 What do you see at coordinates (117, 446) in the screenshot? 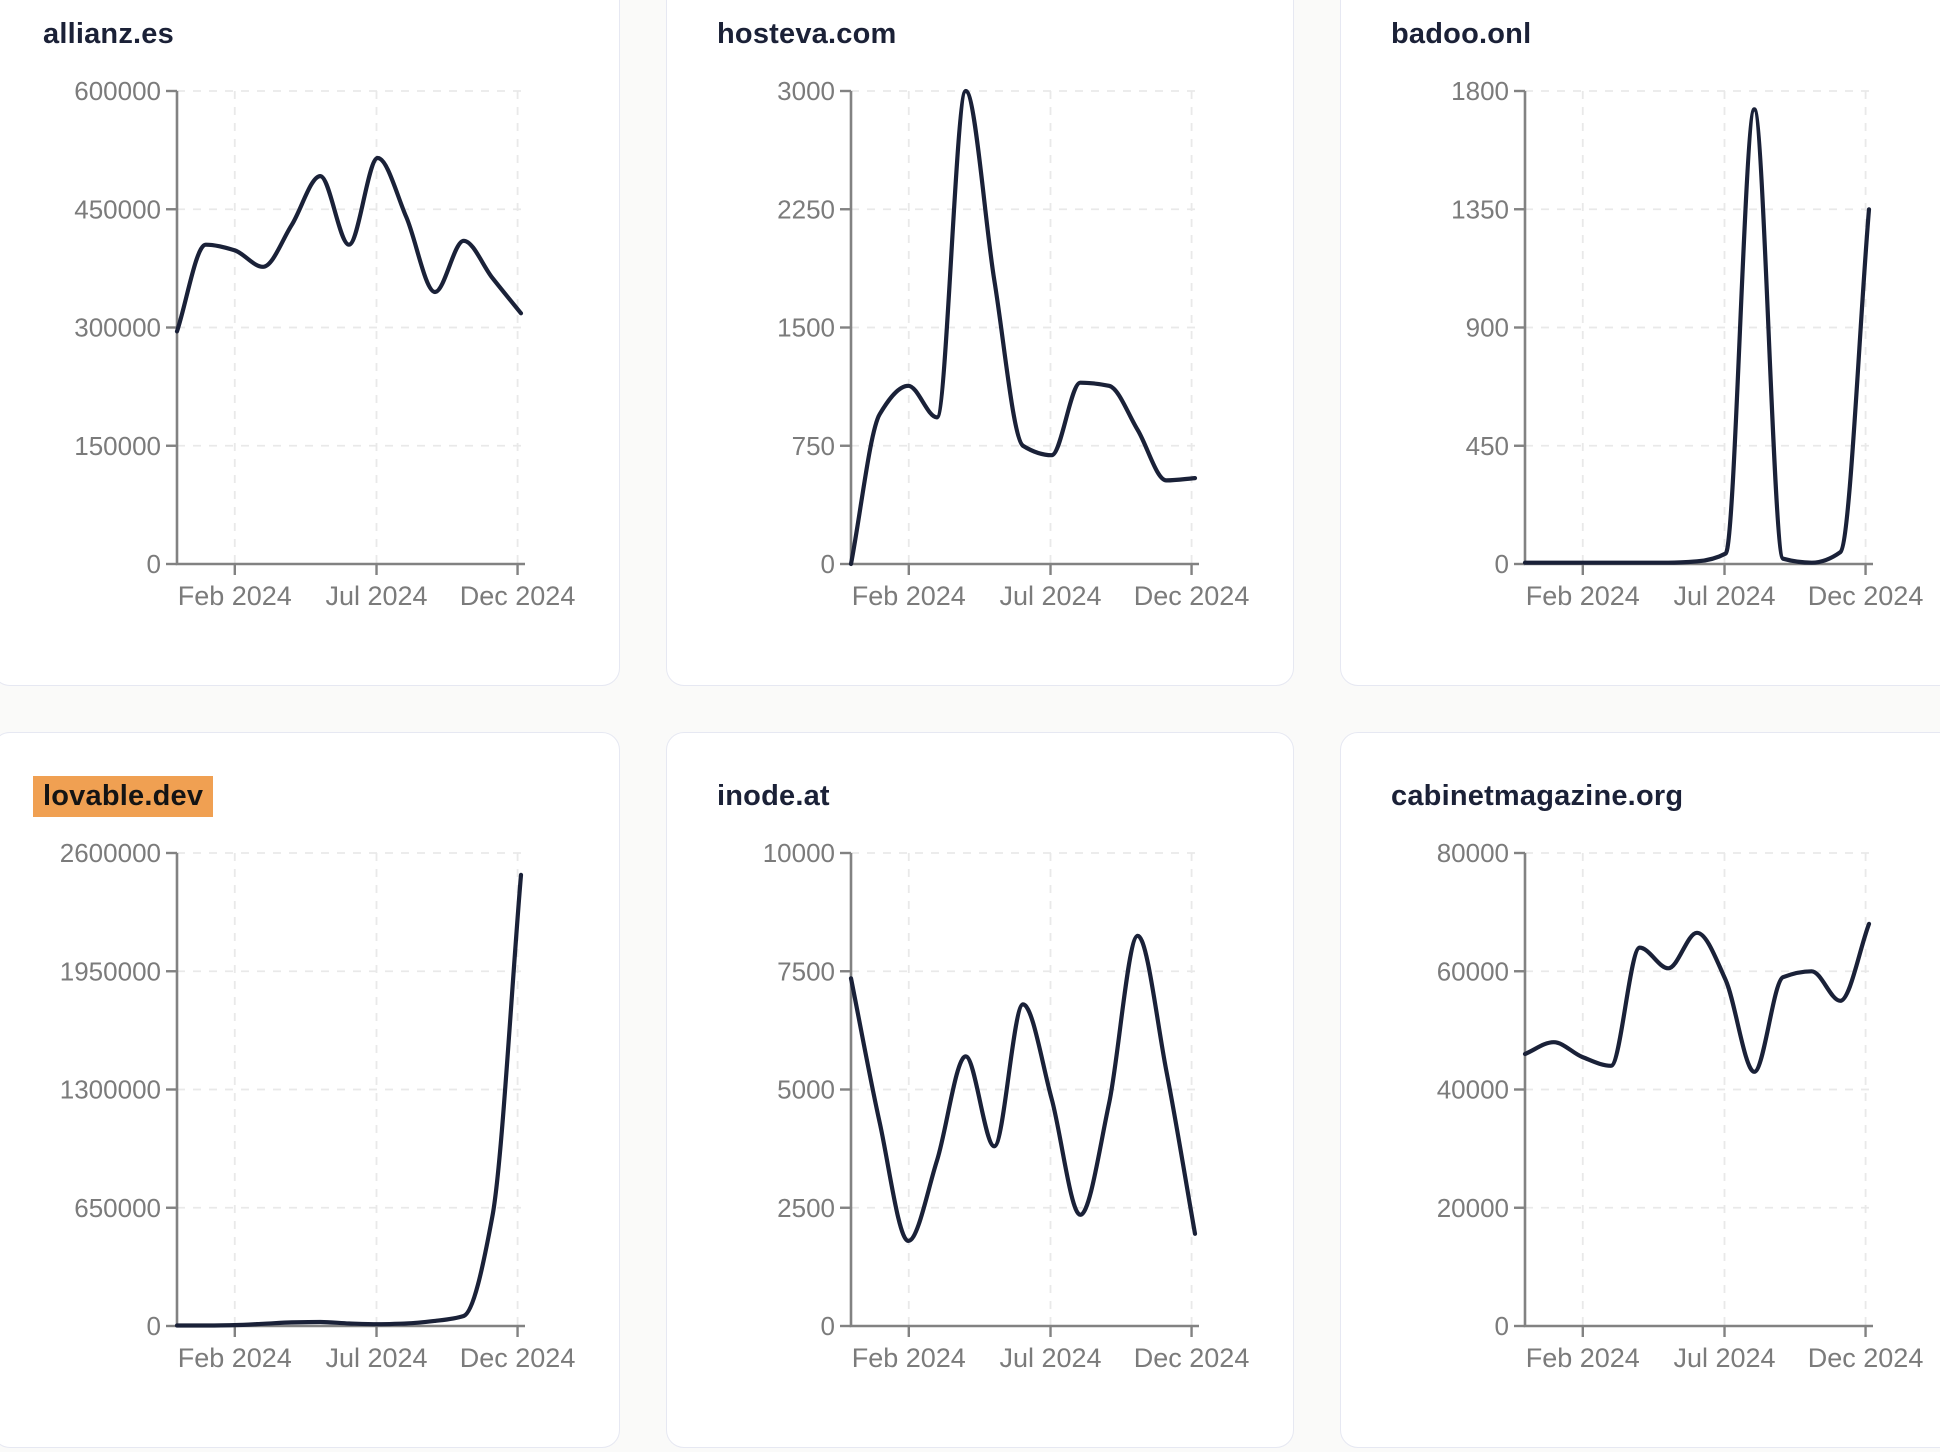
I see `svg-text: 150000` at bounding box center [117, 446].